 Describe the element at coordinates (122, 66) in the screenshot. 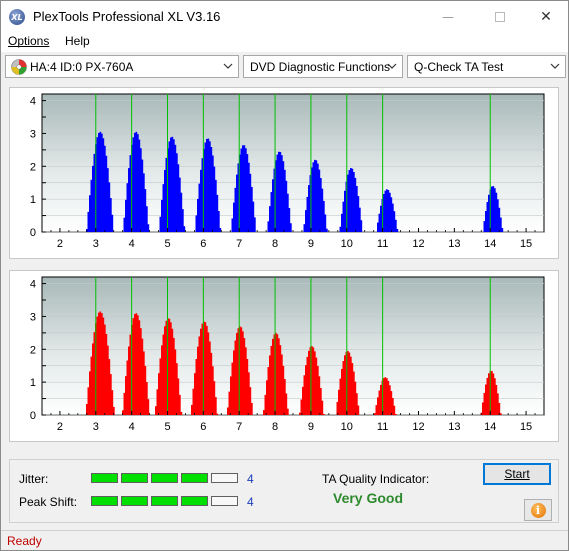

I see `drive-select: HA:4 ID:0 PX-760A` at that location.